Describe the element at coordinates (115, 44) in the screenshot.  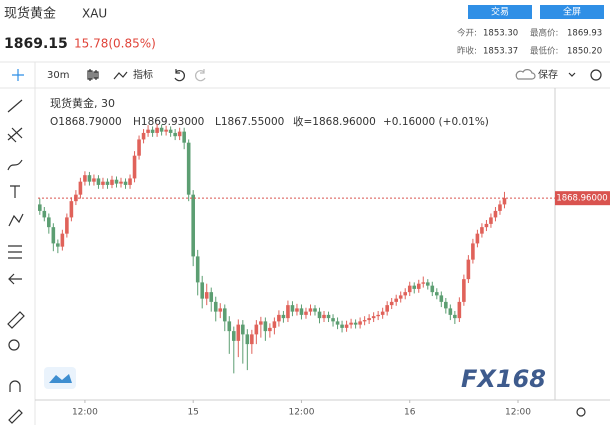
I see `price-change: 15.78(0.85%)` at that location.